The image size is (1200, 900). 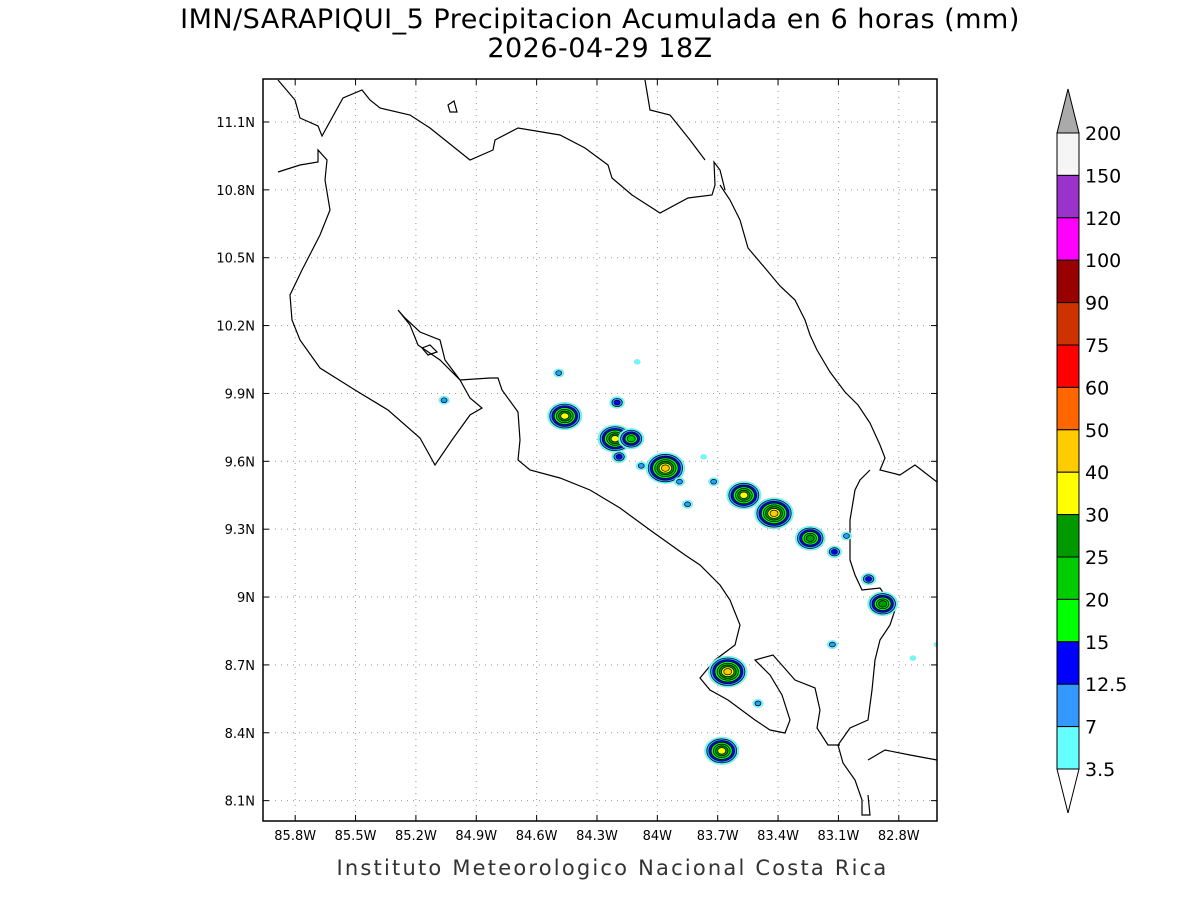 What do you see at coordinates (429, 350) in the screenshot?
I see `gulf-island` at bounding box center [429, 350].